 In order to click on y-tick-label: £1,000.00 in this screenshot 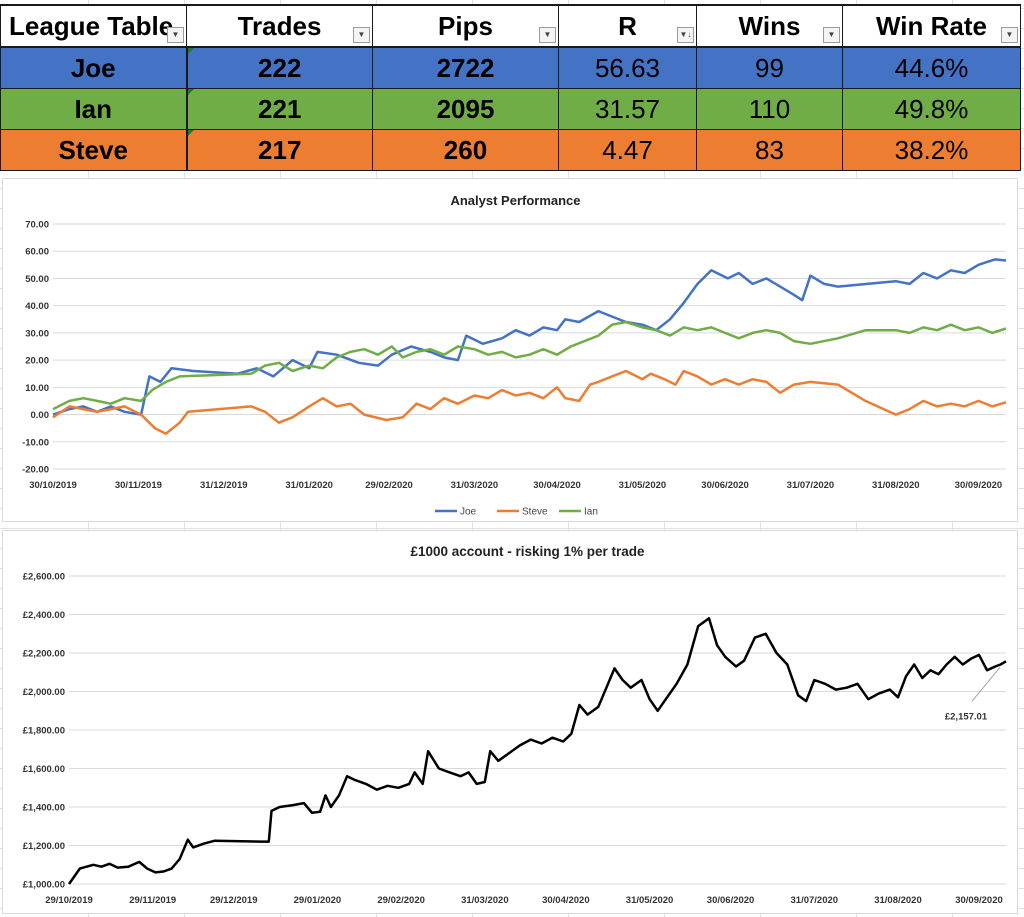, I will do `click(44, 885)`.